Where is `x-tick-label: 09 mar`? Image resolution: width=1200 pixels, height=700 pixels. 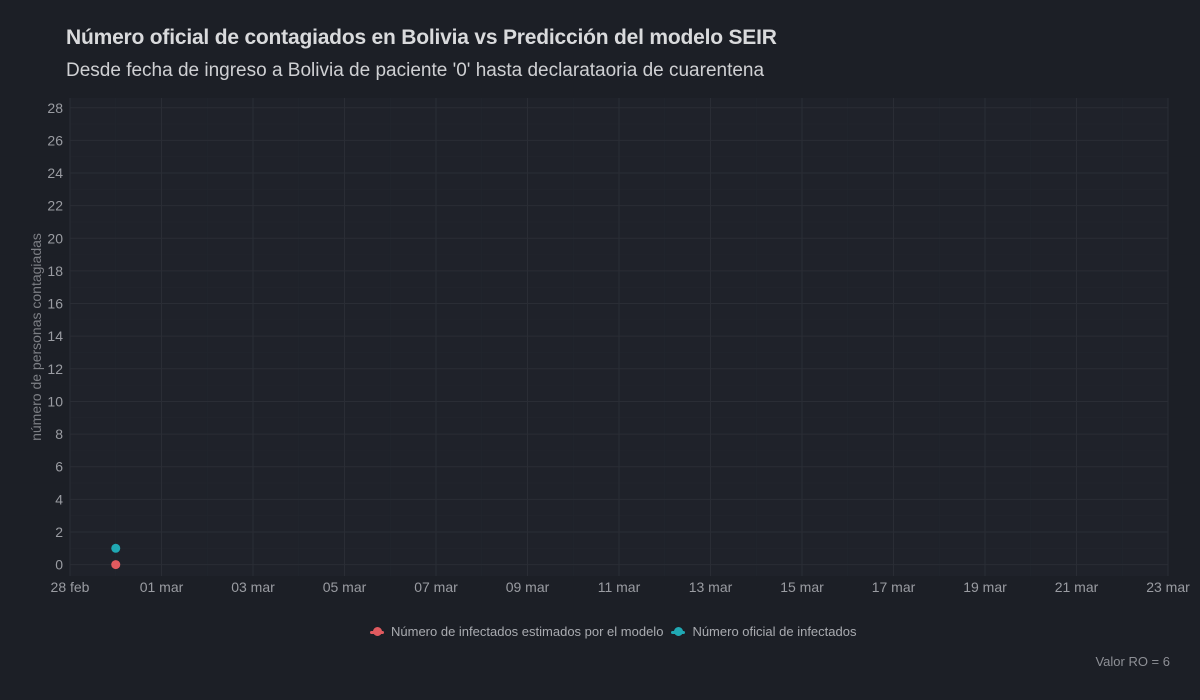 x-tick-label: 09 mar is located at coordinates (528, 587).